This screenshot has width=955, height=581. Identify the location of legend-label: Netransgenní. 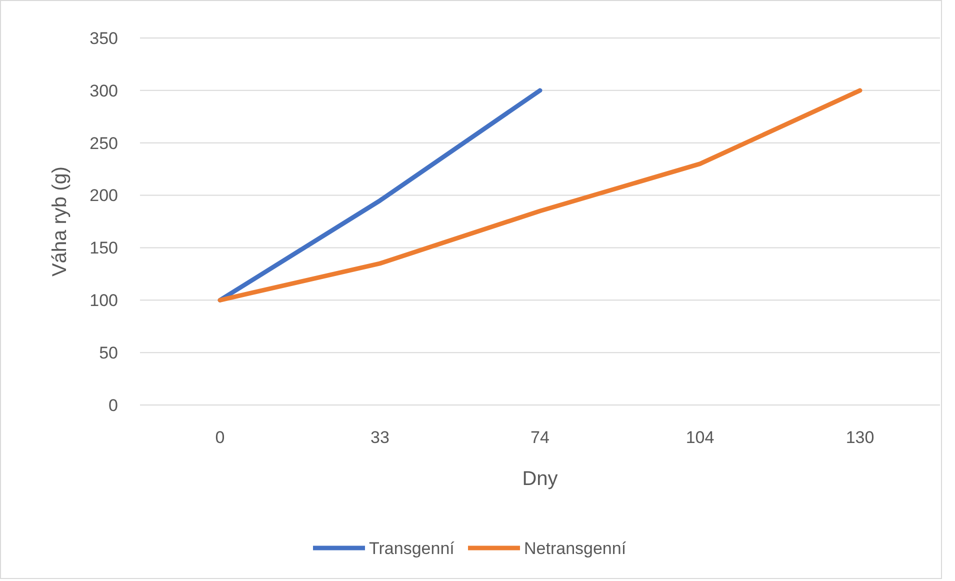
(575, 548).